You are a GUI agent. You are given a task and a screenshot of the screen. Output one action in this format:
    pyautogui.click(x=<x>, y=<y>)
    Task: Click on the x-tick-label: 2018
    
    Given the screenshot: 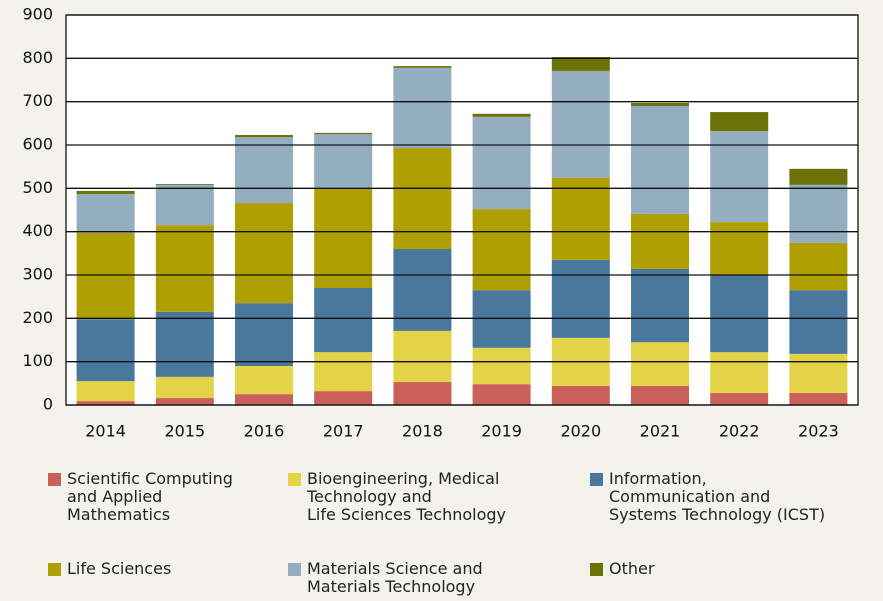 What is the action you would take?
    pyautogui.click(x=422, y=431)
    